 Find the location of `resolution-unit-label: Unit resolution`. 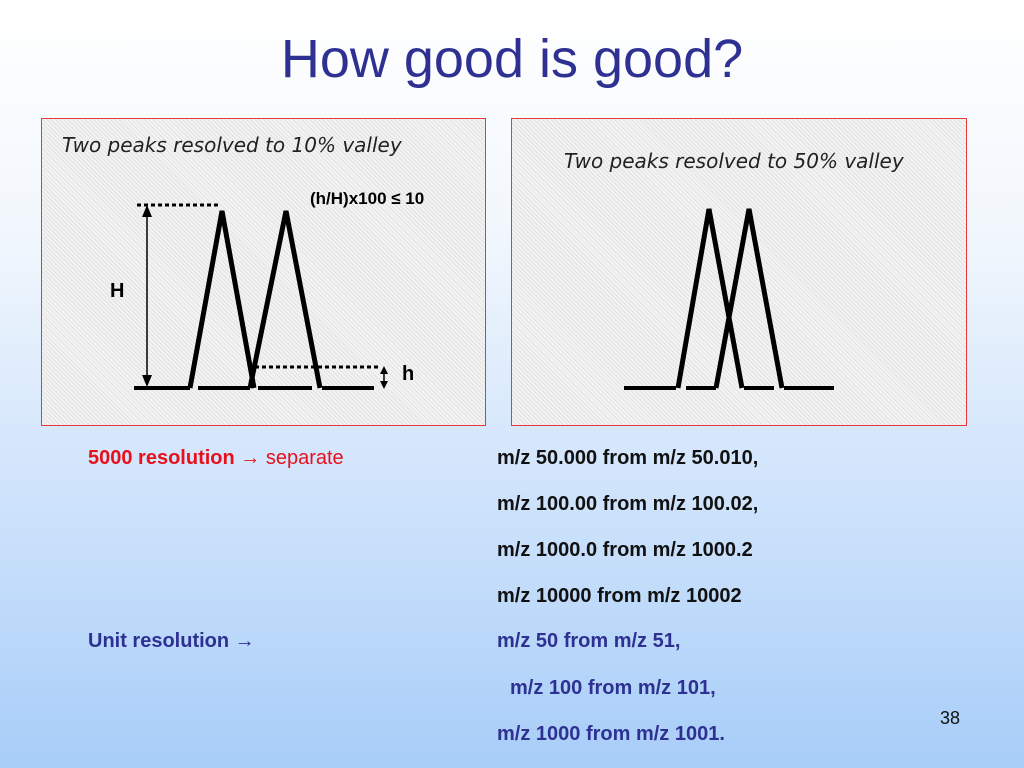

resolution-unit-label: Unit resolution is located at coordinates (159, 641).